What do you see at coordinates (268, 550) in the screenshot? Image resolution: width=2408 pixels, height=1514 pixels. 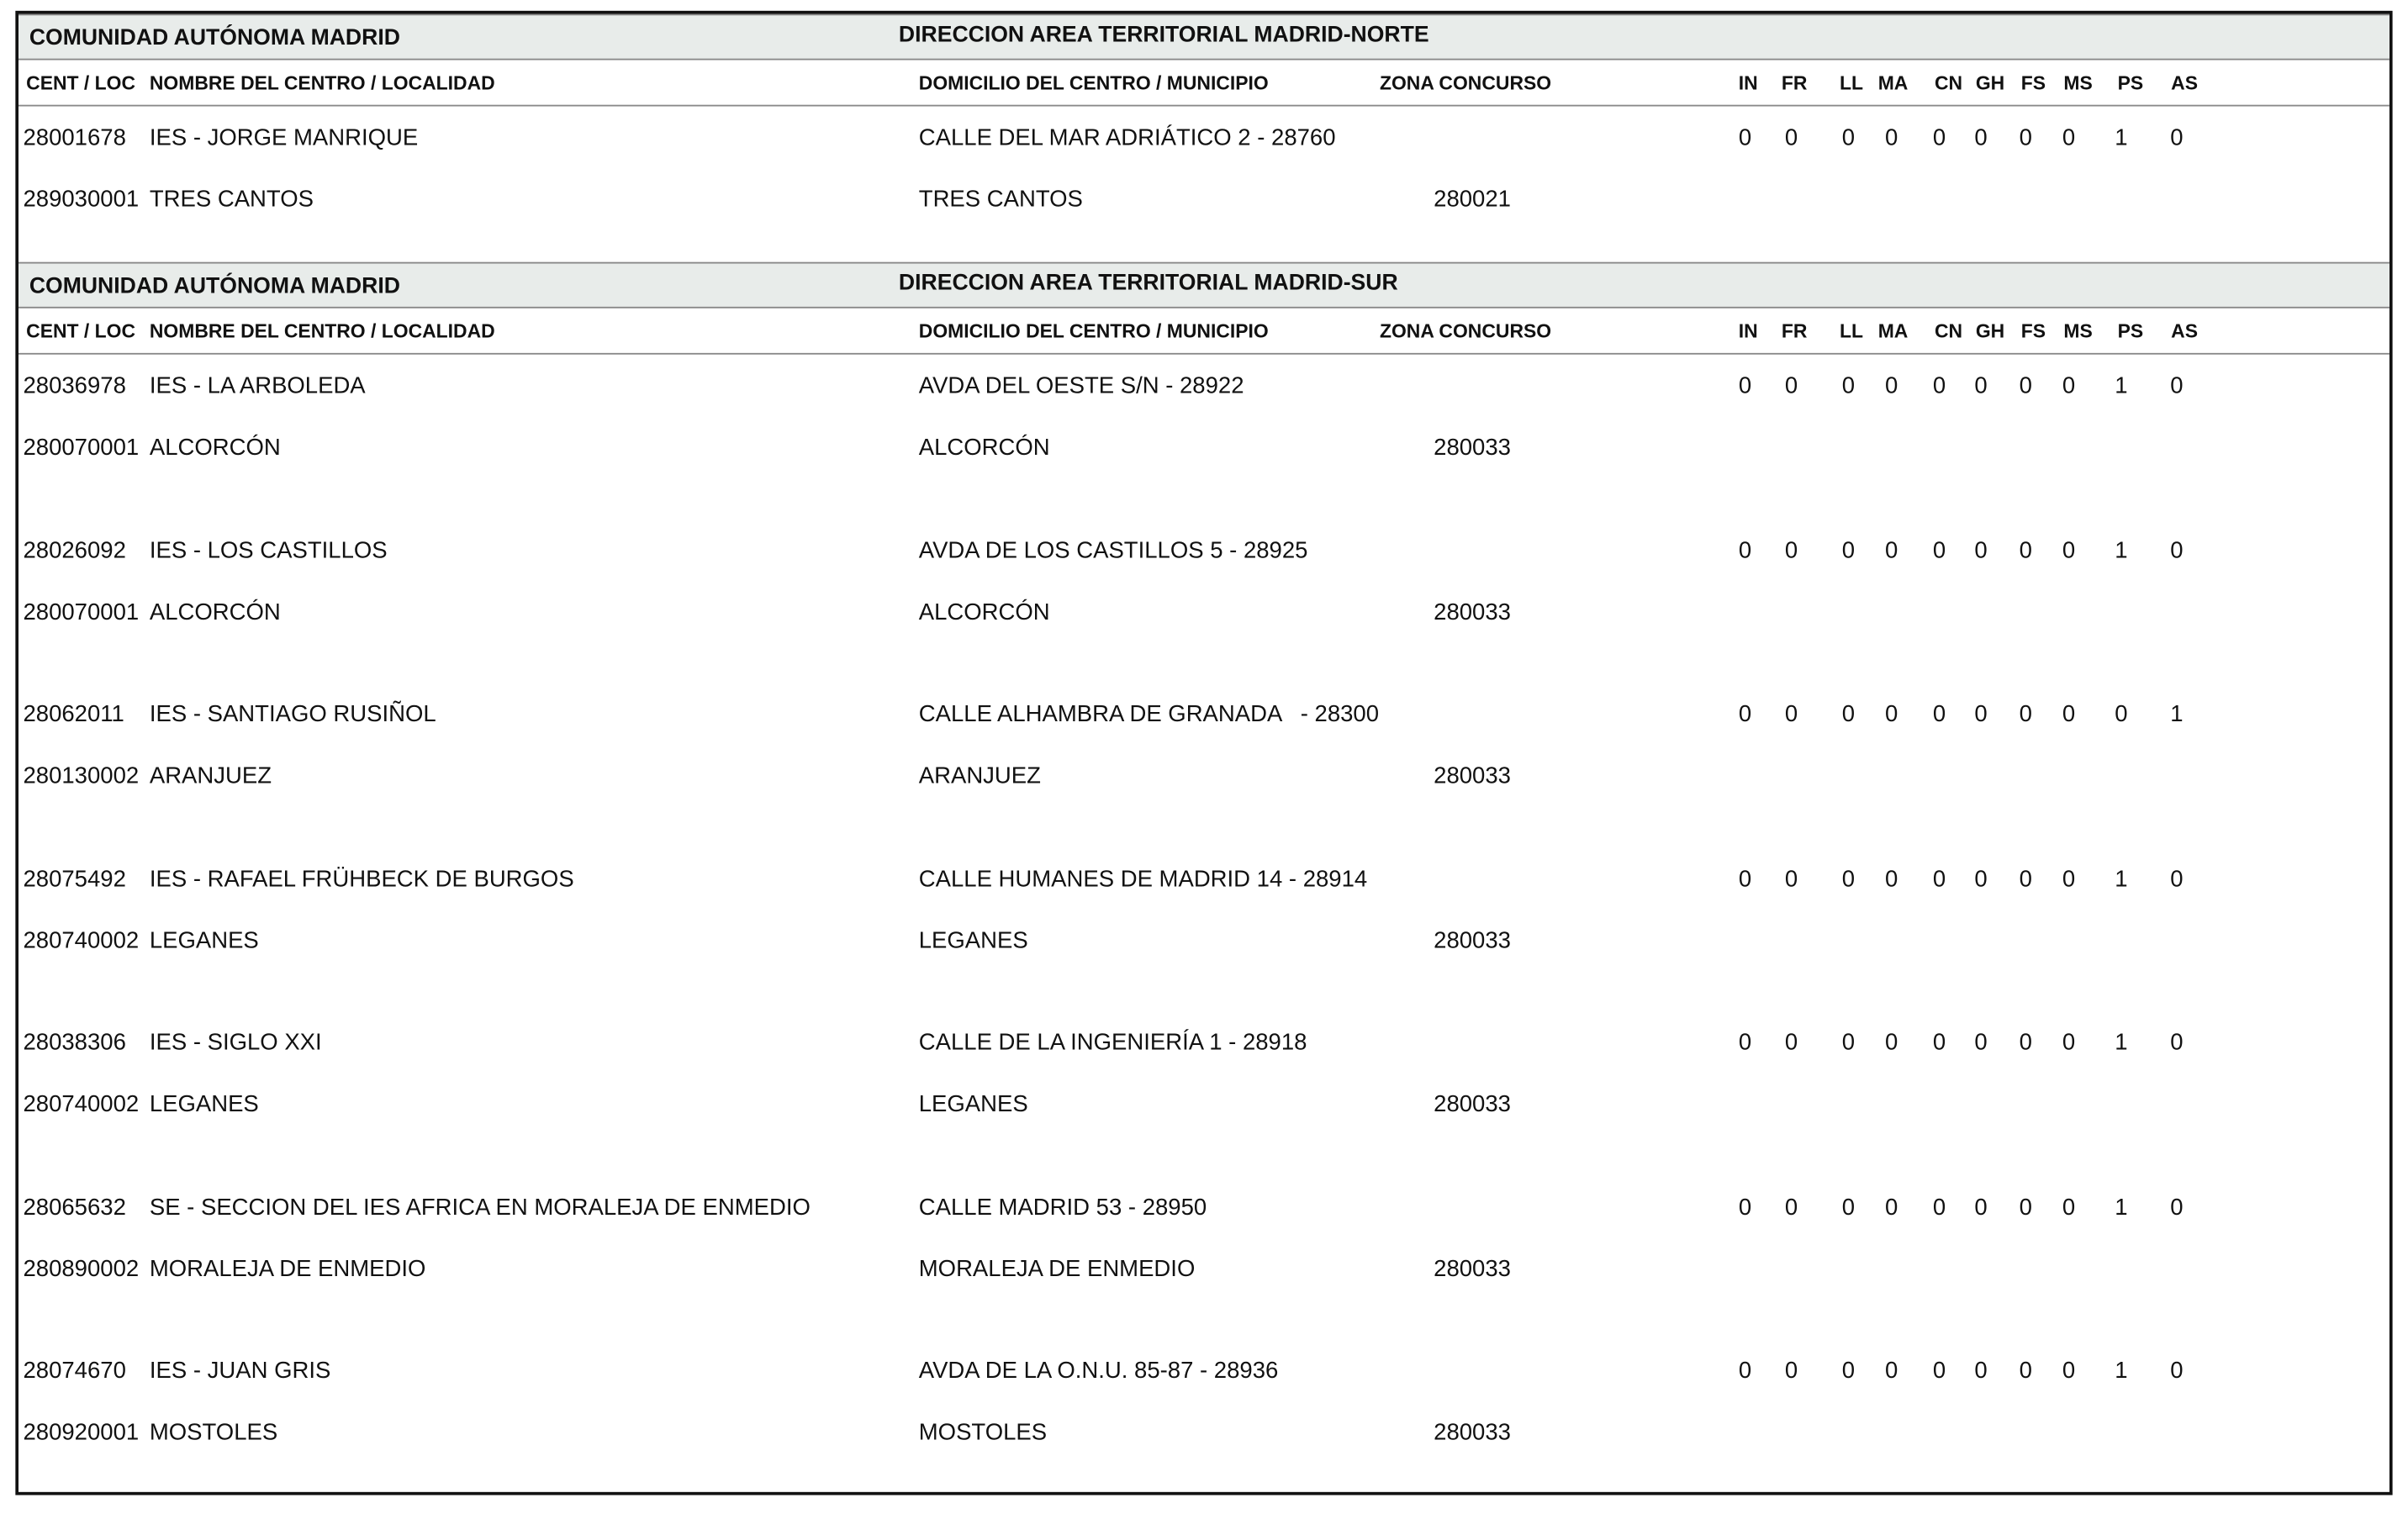 I see `center-name: IES - LOS CASTILLOS` at bounding box center [268, 550].